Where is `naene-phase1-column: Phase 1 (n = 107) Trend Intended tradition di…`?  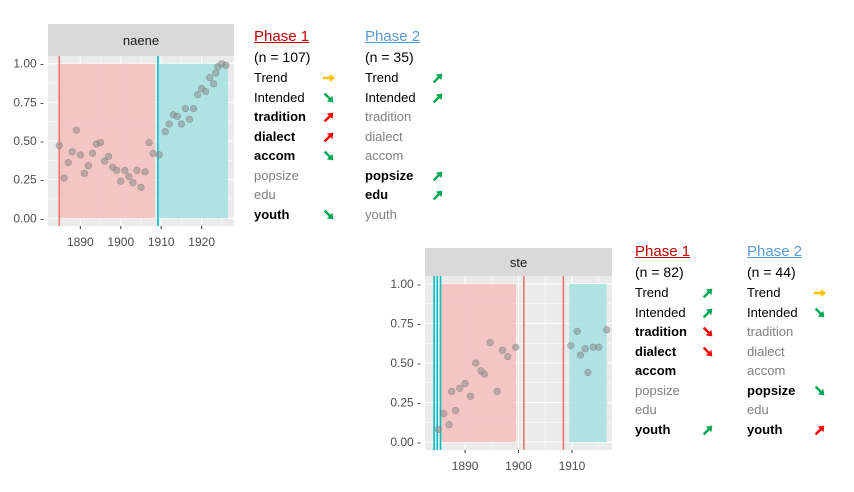 naene-phase1-column: Phase 1 (n = 107) Trend Intended tradition di… is located at coordinates (304, 125).